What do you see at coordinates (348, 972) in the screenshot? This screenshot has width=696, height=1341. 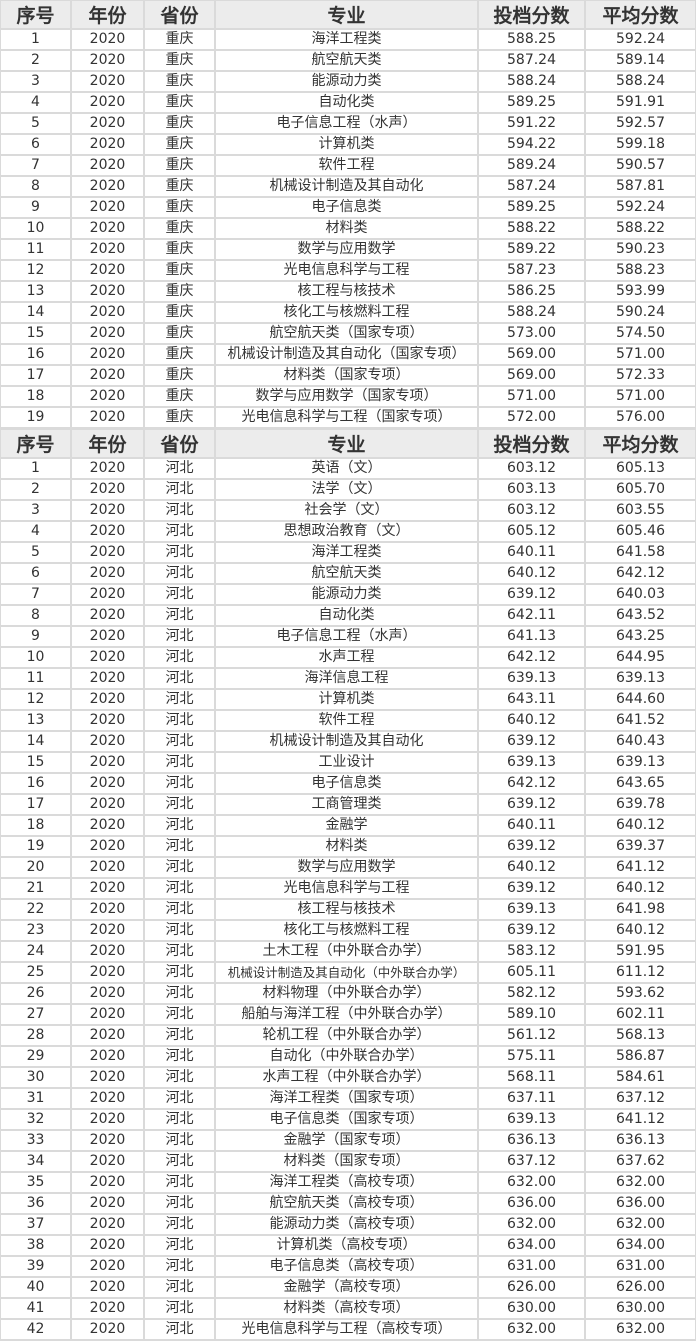 I see `table-row: 25 2020 河北 机械设计制造及其自动化（中外联合办学） 605.11 611.12` at bounding box center [348, 972].